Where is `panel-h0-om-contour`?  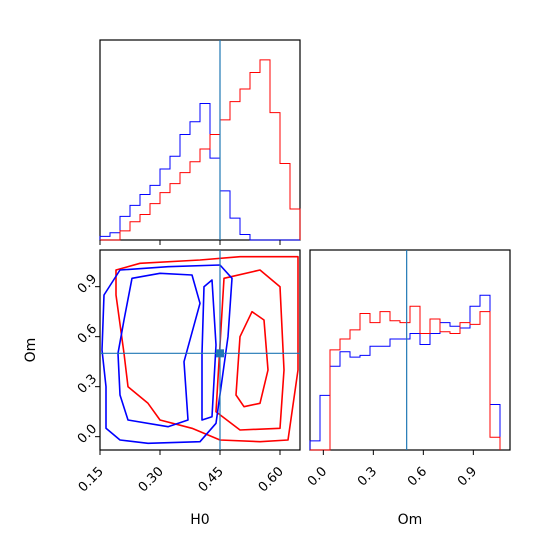
panel-h0-om-contour is located at coordinates (200, 350).